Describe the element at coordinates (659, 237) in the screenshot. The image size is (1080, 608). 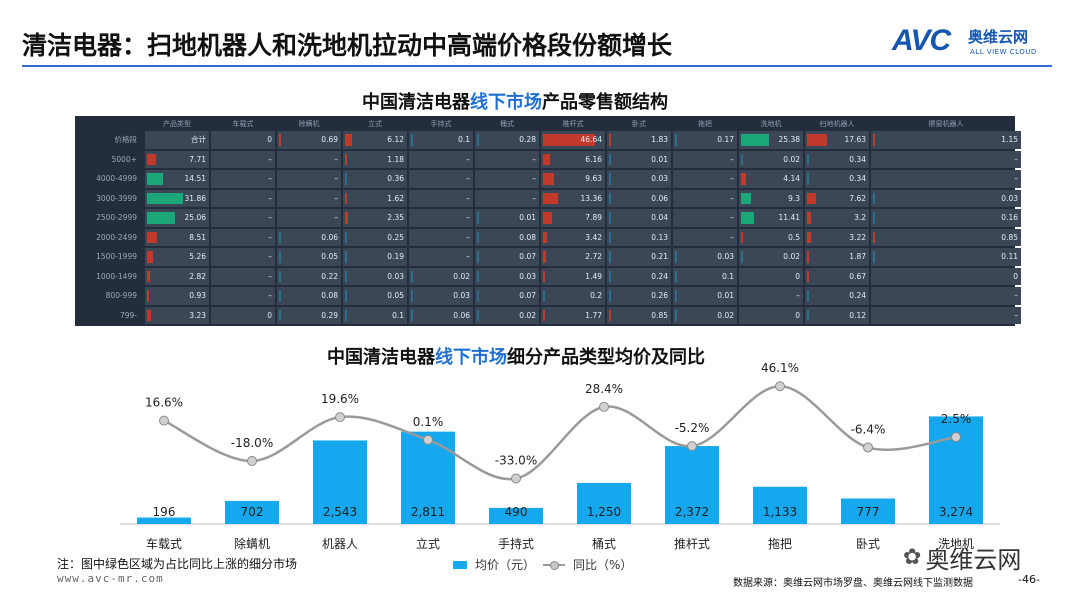
I see `cell-value: 0.13` at that location.